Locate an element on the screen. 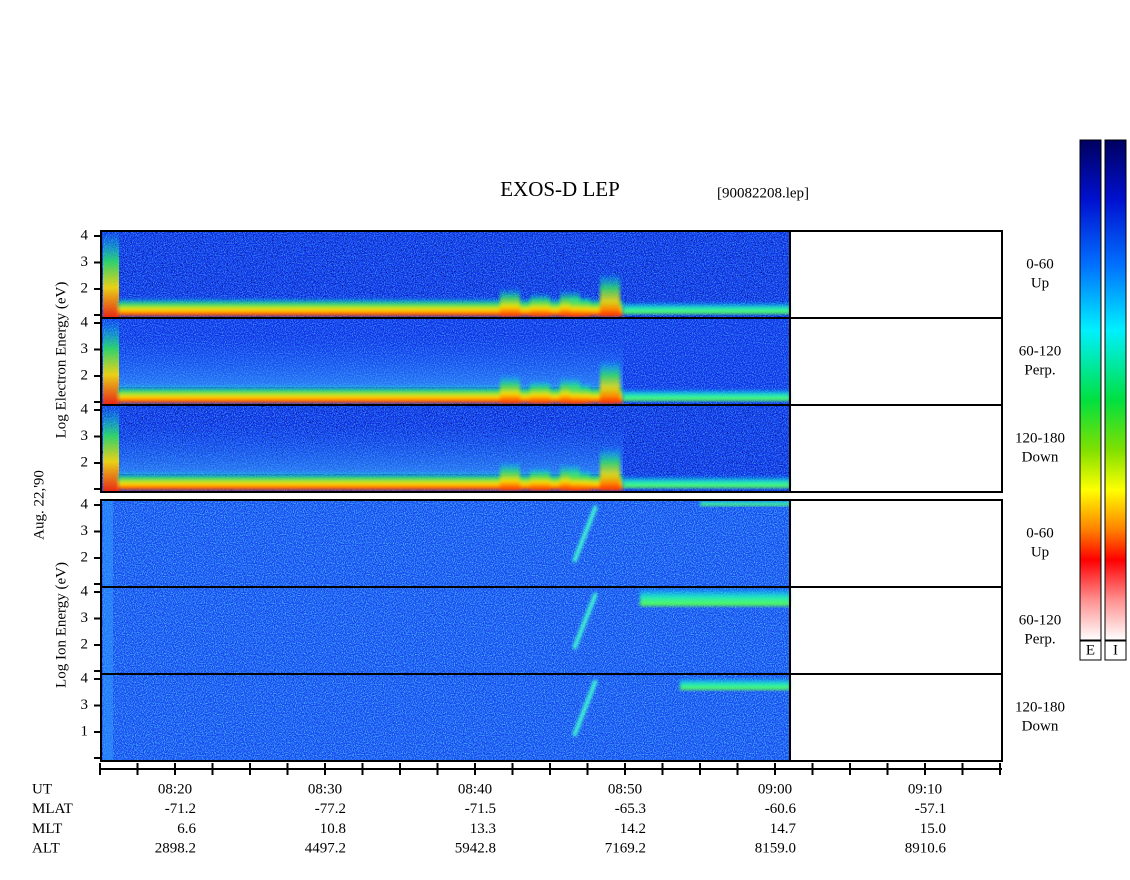 The height and width of the screenshot is (880, 1130). row-value: 5942.8 is located at coordinates (475, 849).